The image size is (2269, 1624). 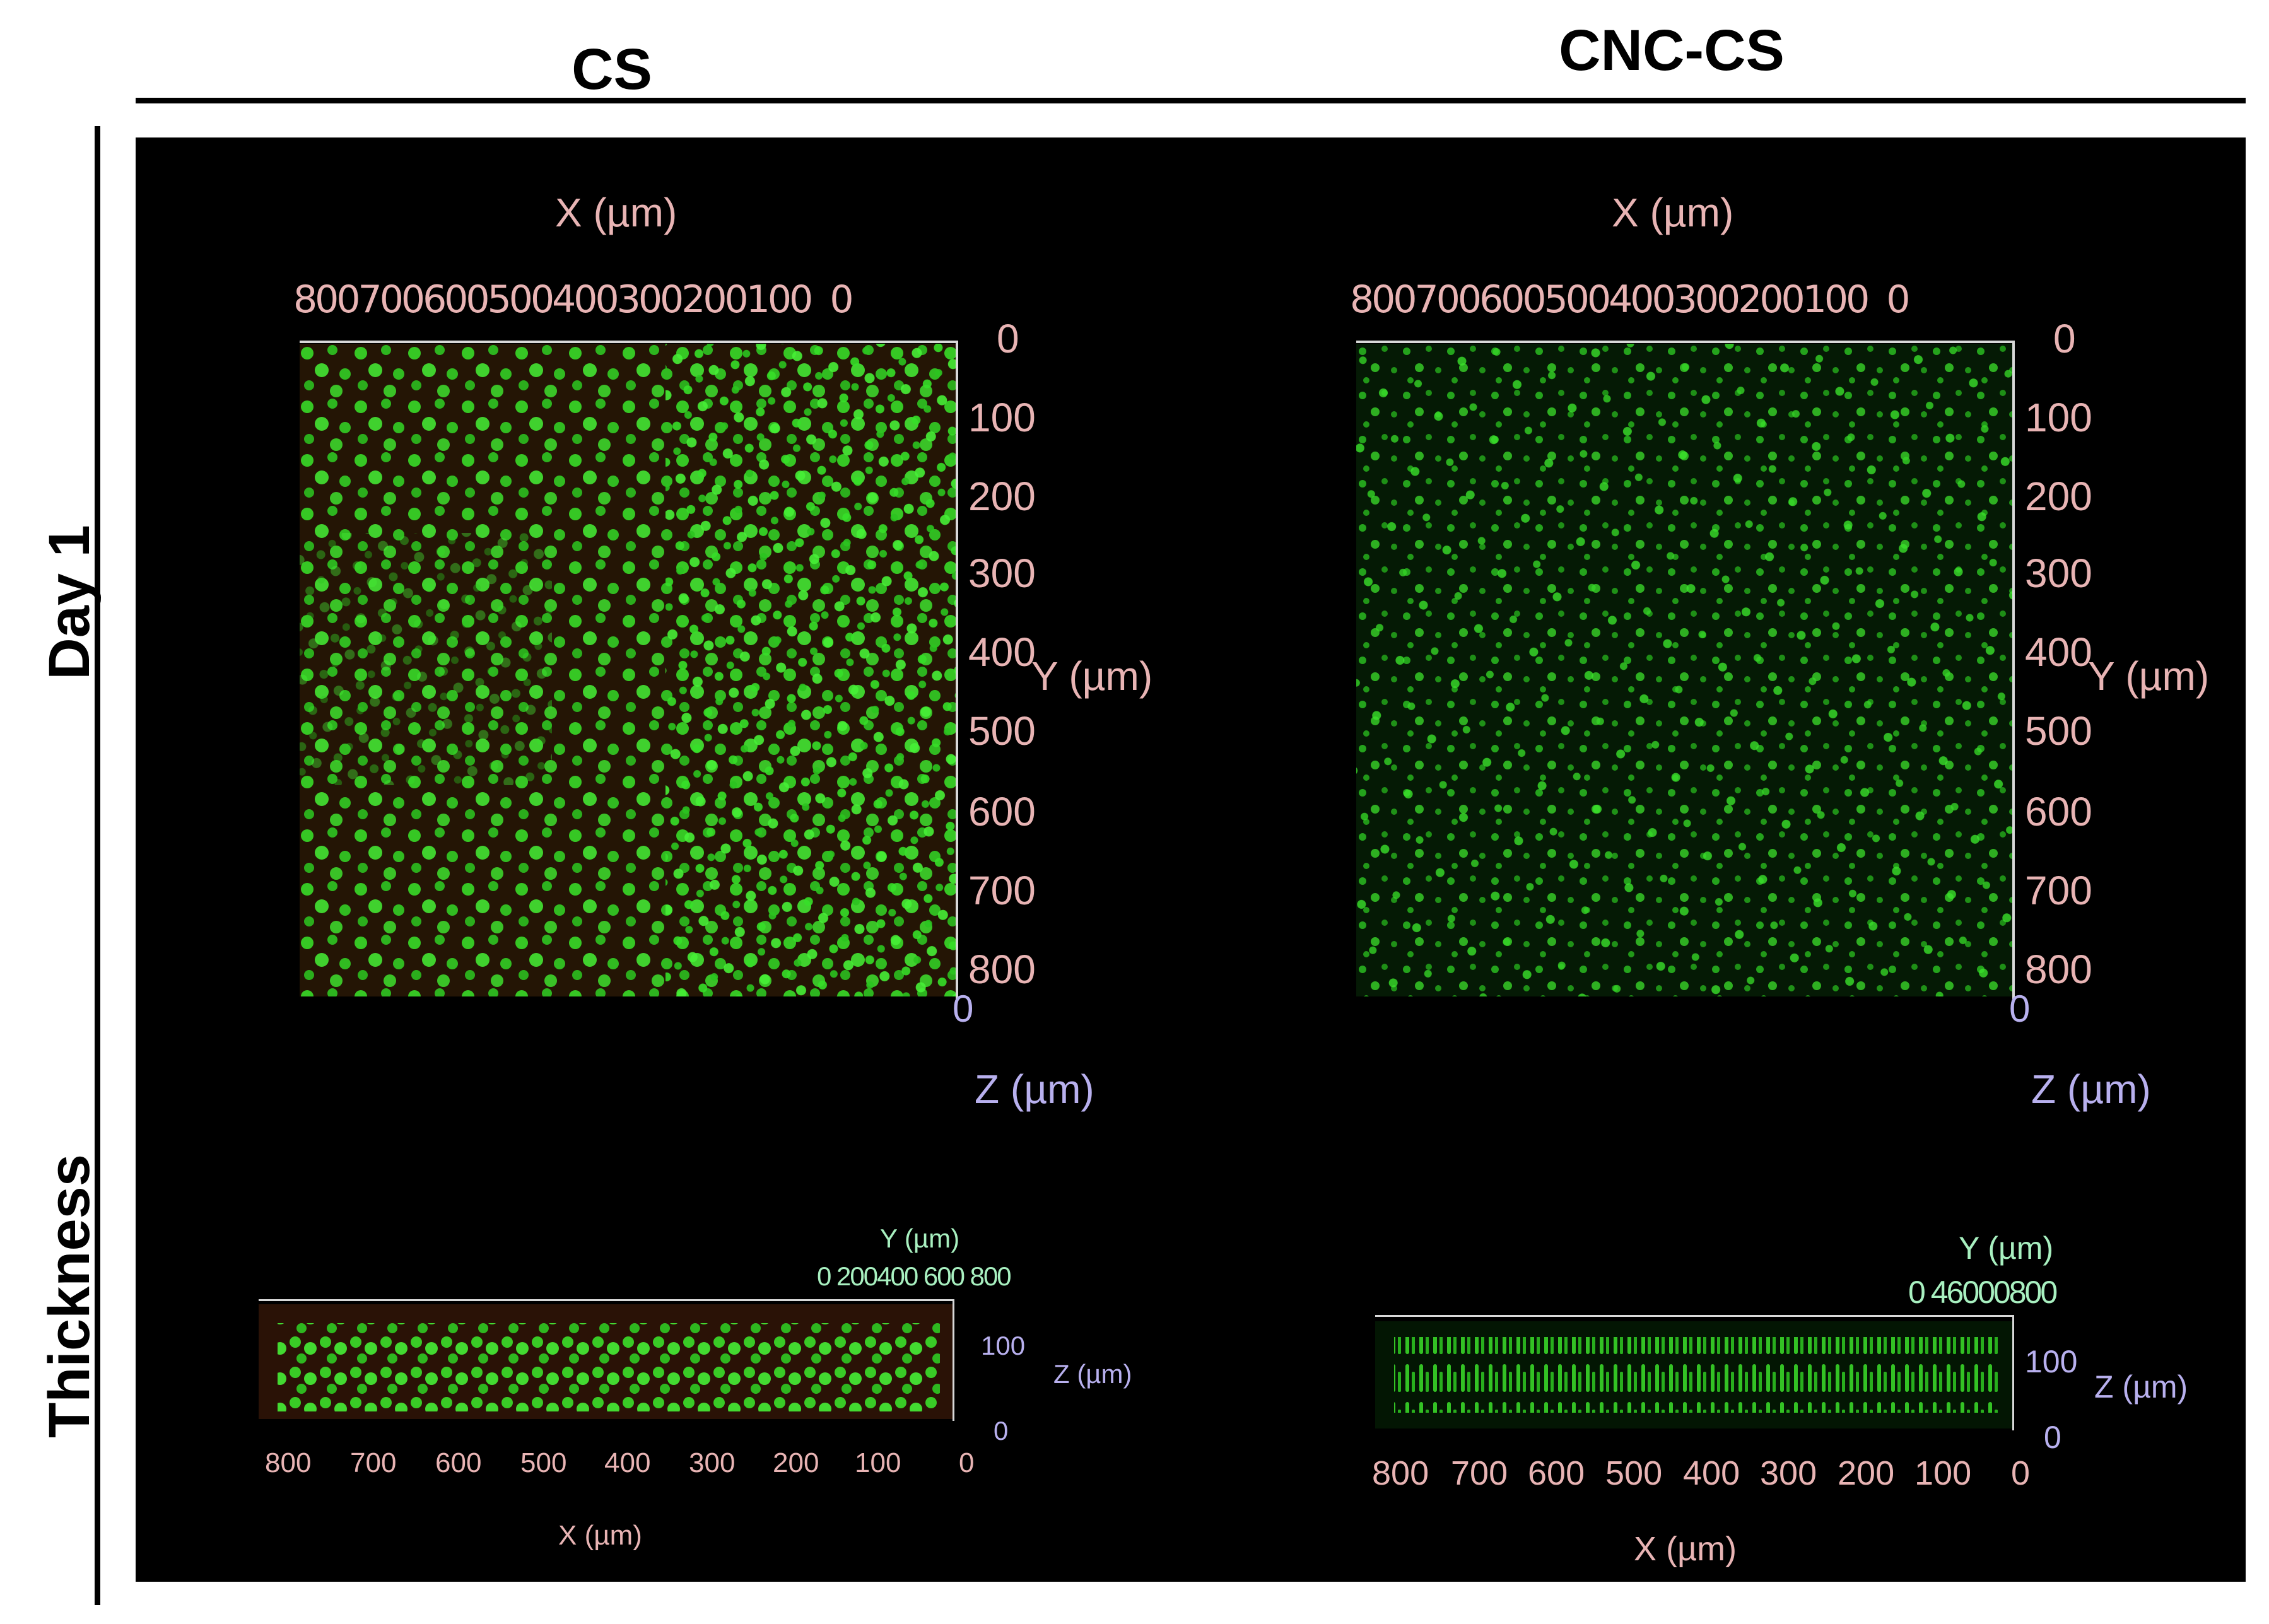 I want to click on cnc-cs-thickness-z-tick-100: 100, so click(x=2051, y=1362).